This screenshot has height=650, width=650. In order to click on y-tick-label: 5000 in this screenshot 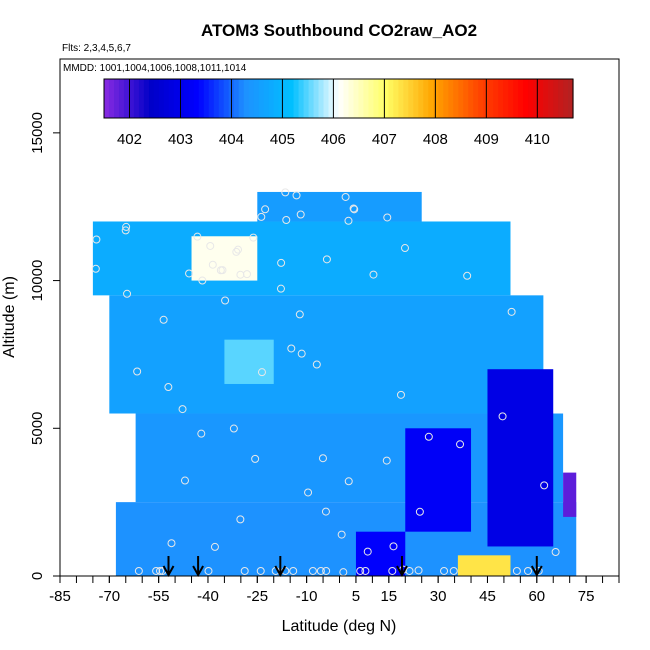, I will do `click(37, 428)`.